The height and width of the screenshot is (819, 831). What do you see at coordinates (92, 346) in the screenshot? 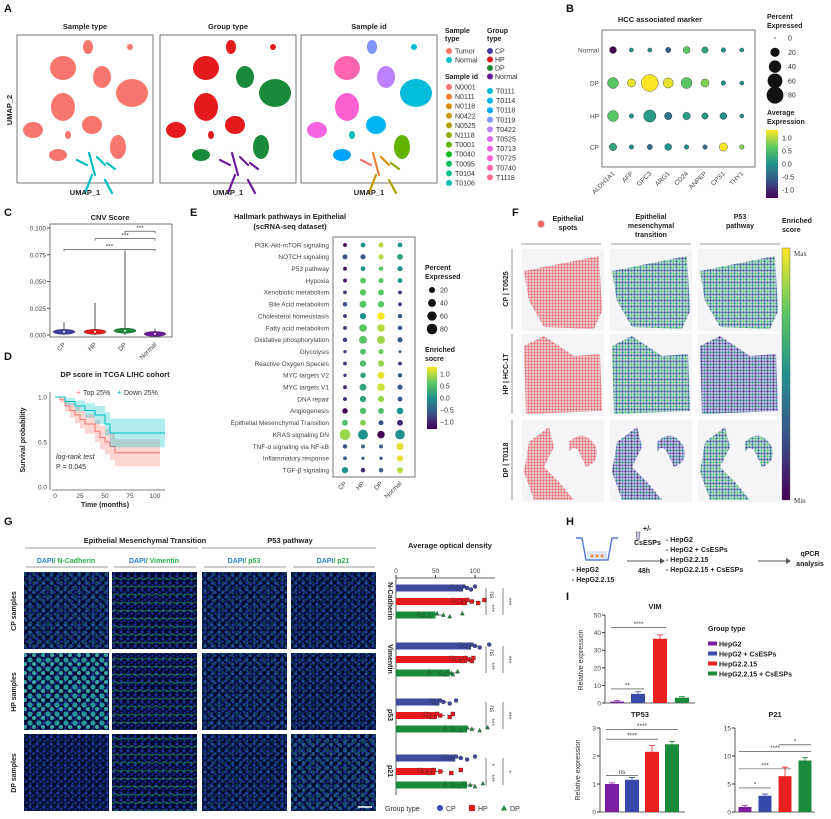
I see `x-tick-label: HP` at bounding box center [92, 346].